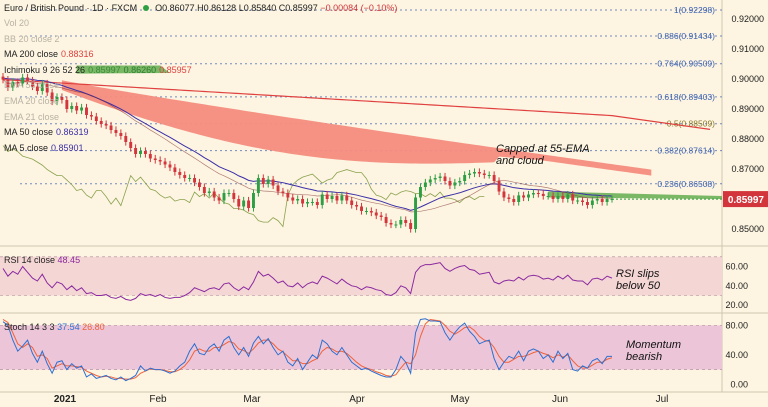 The image size is (768, 407). What do you see at coordinates (98, 8) in the screenshot?
I see `interval-label: 1D` at bounding box center [98, 8].